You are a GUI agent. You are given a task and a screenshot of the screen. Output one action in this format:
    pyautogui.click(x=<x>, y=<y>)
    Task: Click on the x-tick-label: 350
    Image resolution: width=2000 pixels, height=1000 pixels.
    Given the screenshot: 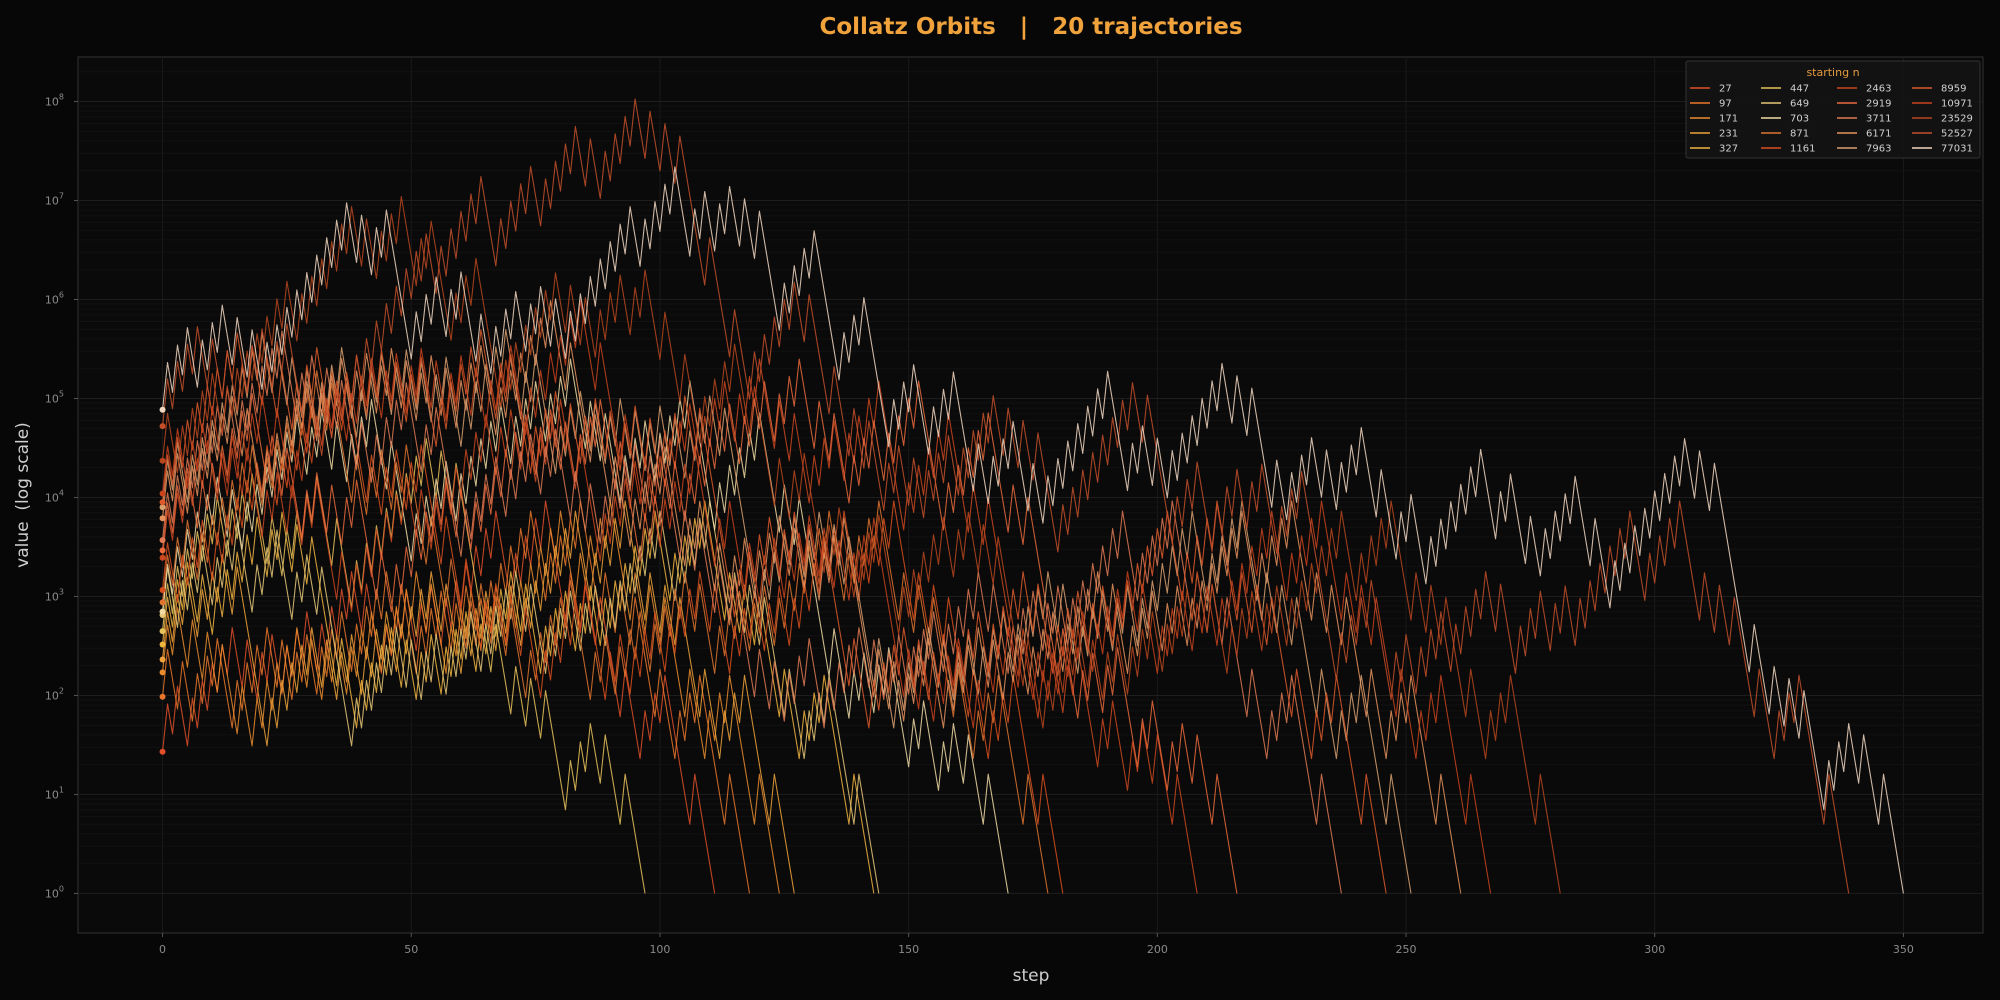 What is the action you would take?
    pyautogui.click(x=1903, y=949)
    